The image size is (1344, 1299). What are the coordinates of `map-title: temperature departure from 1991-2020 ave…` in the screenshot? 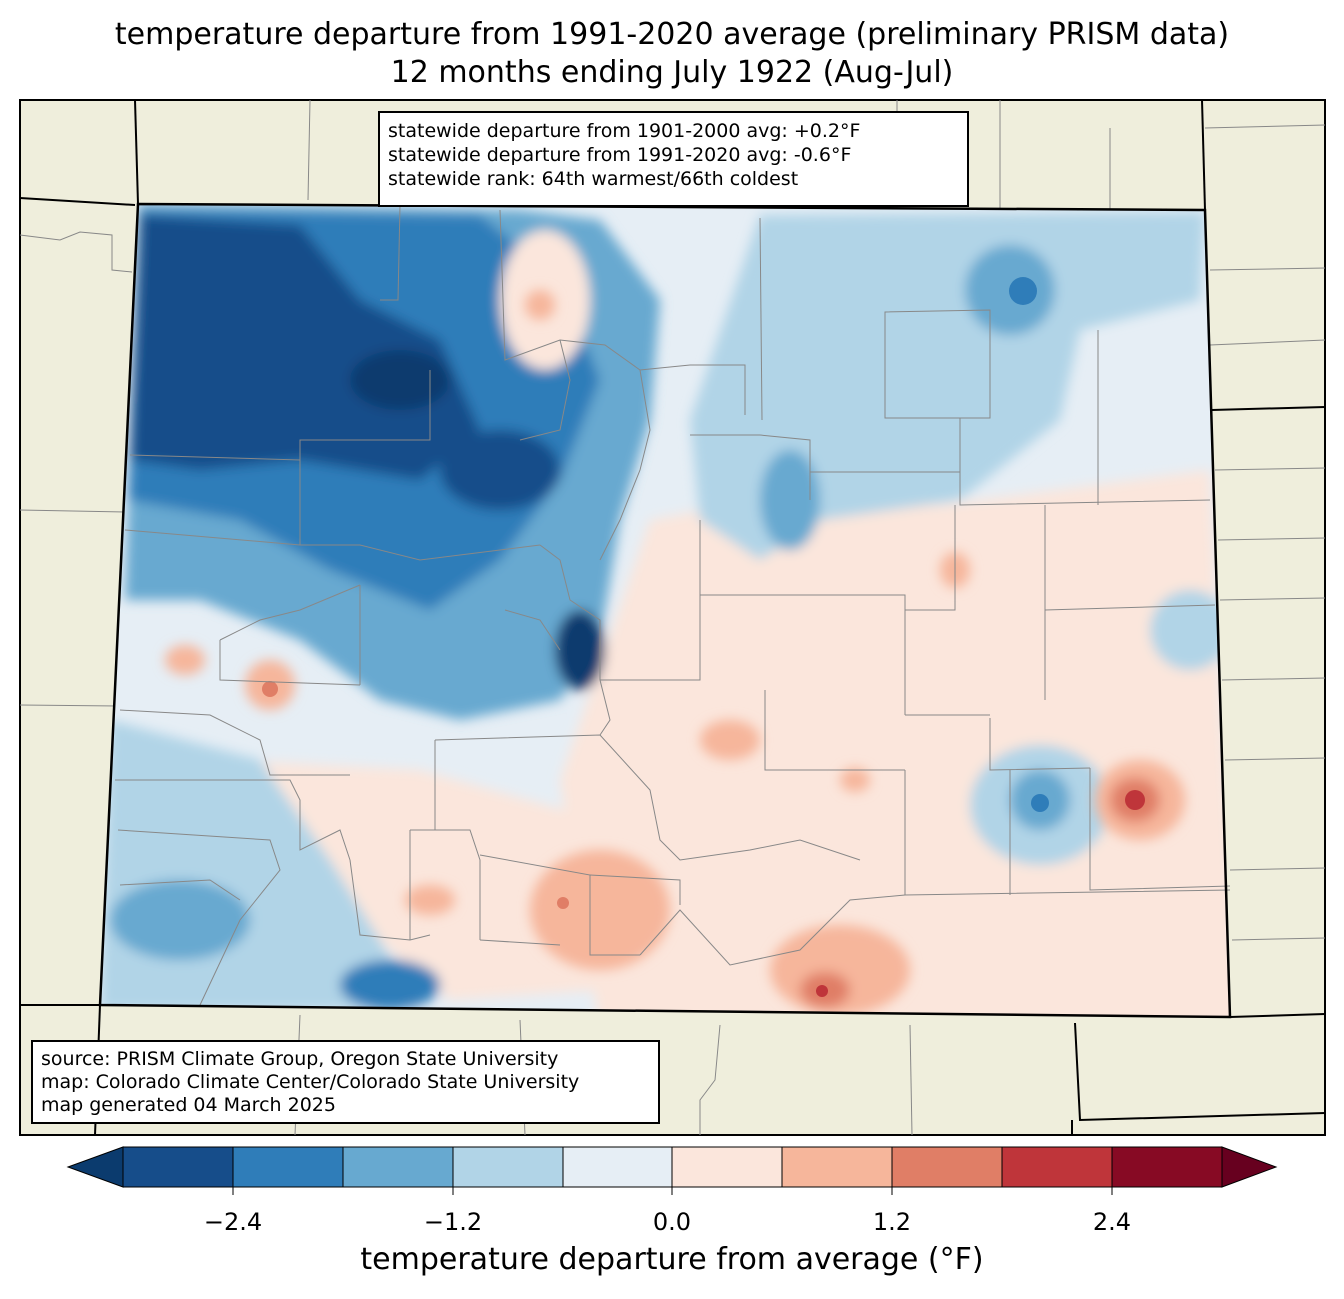 It's located at (672, 34).